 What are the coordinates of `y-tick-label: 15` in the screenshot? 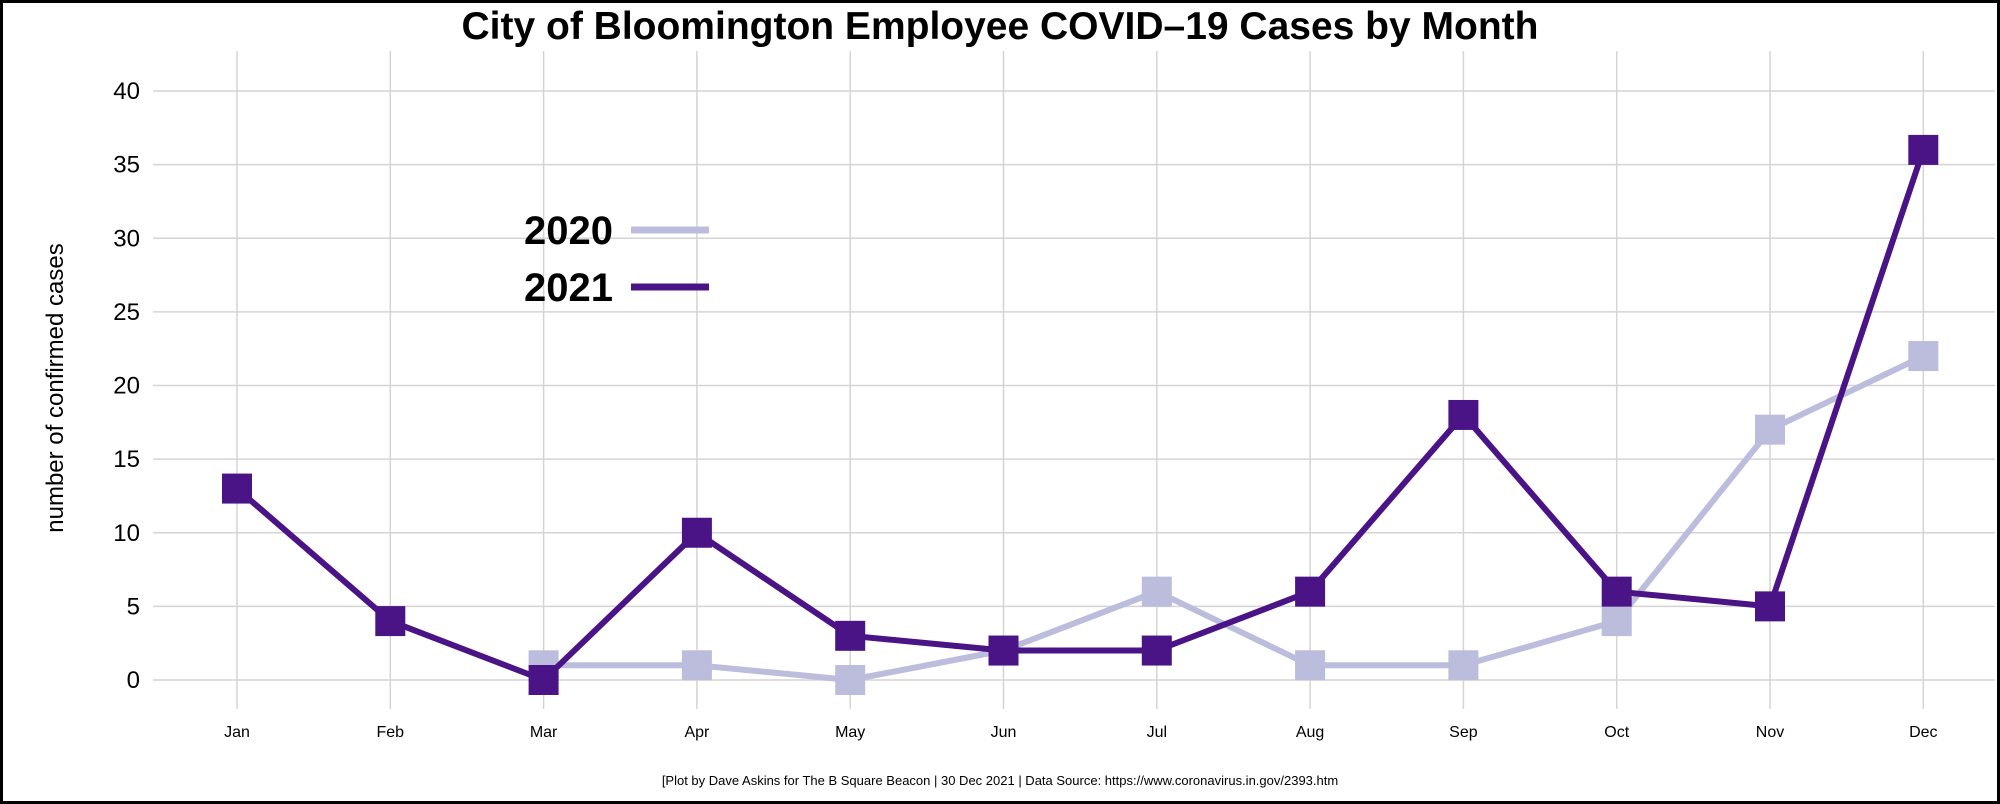 It's located at (126, 459).